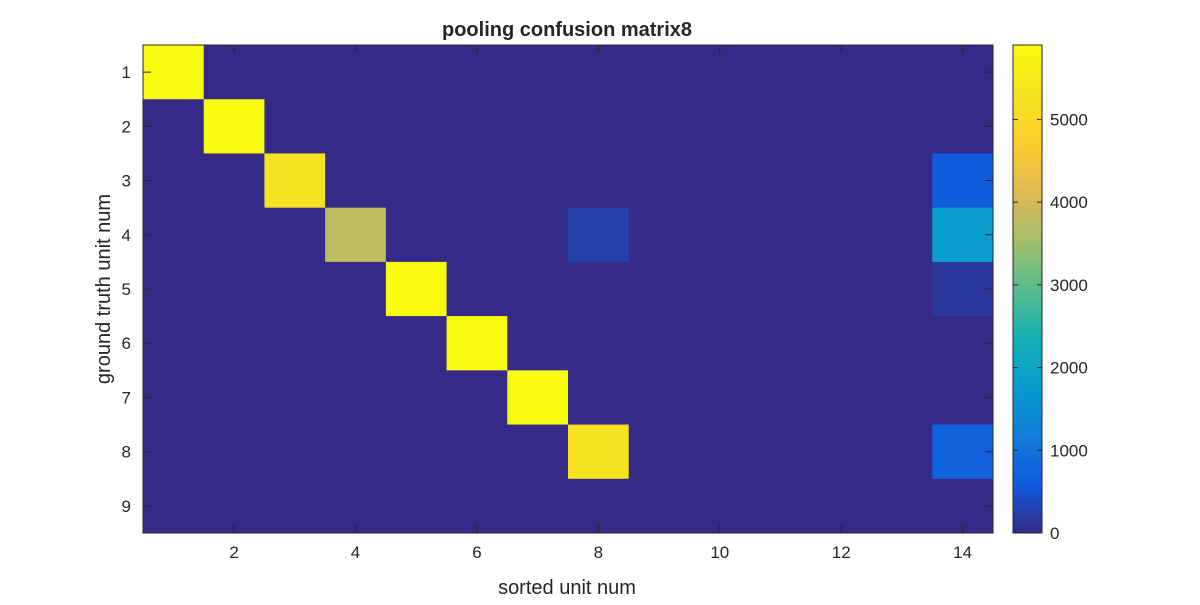 This screenshot has height=605, width=1200. I want to click on y-tick-label: 7, so click(126, 397).